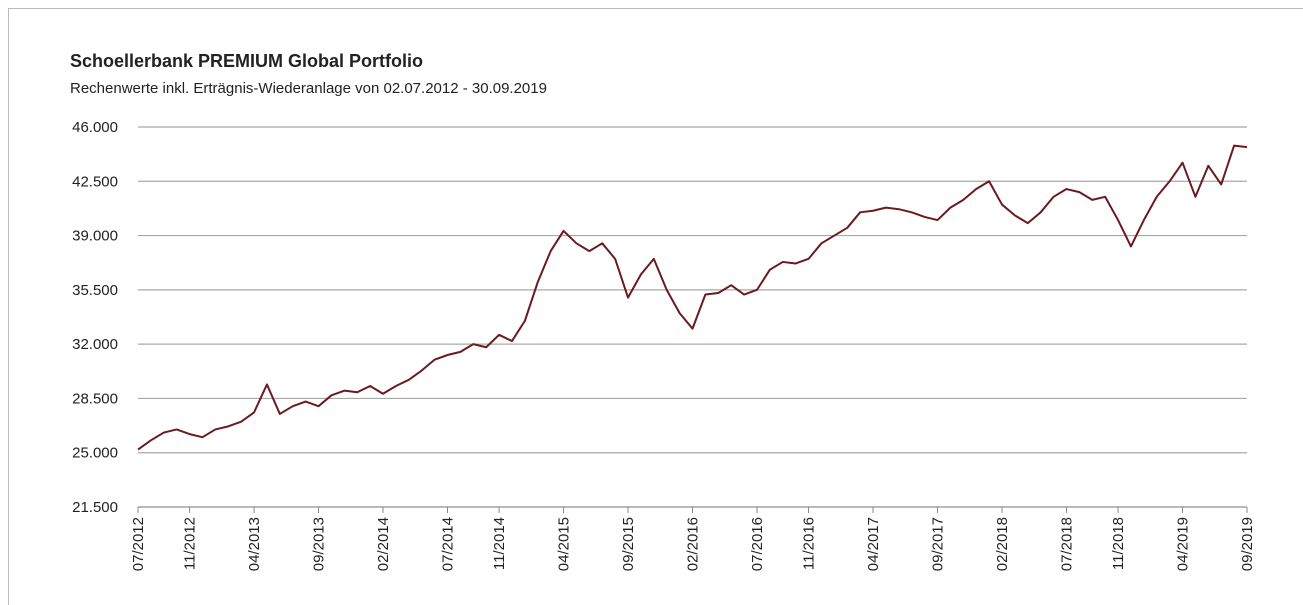 The image size is (1303, 605). Describe the element at coordinates (1247, 544) in the screenshot. I see `x-tick-label: 09/2019` at that location.